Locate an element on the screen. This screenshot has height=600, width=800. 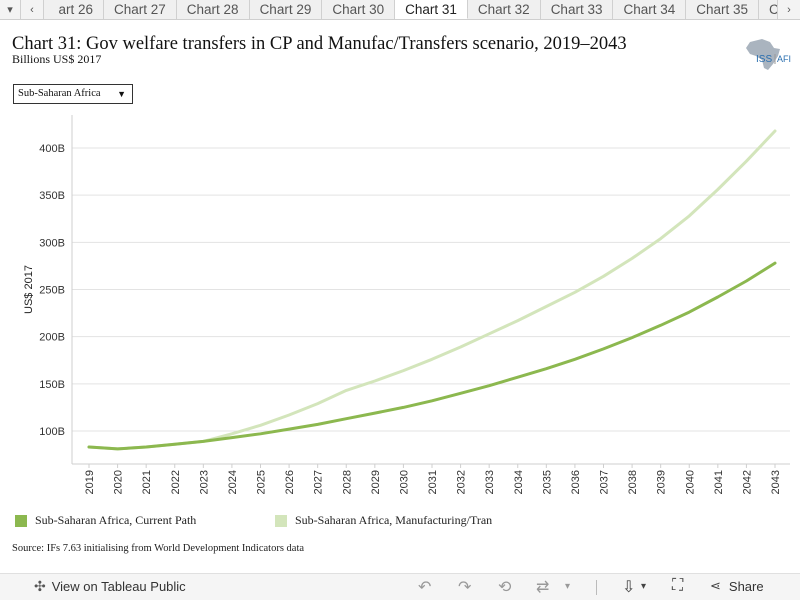
x-tick-label: 2040 is located at coordinates (690, 482).